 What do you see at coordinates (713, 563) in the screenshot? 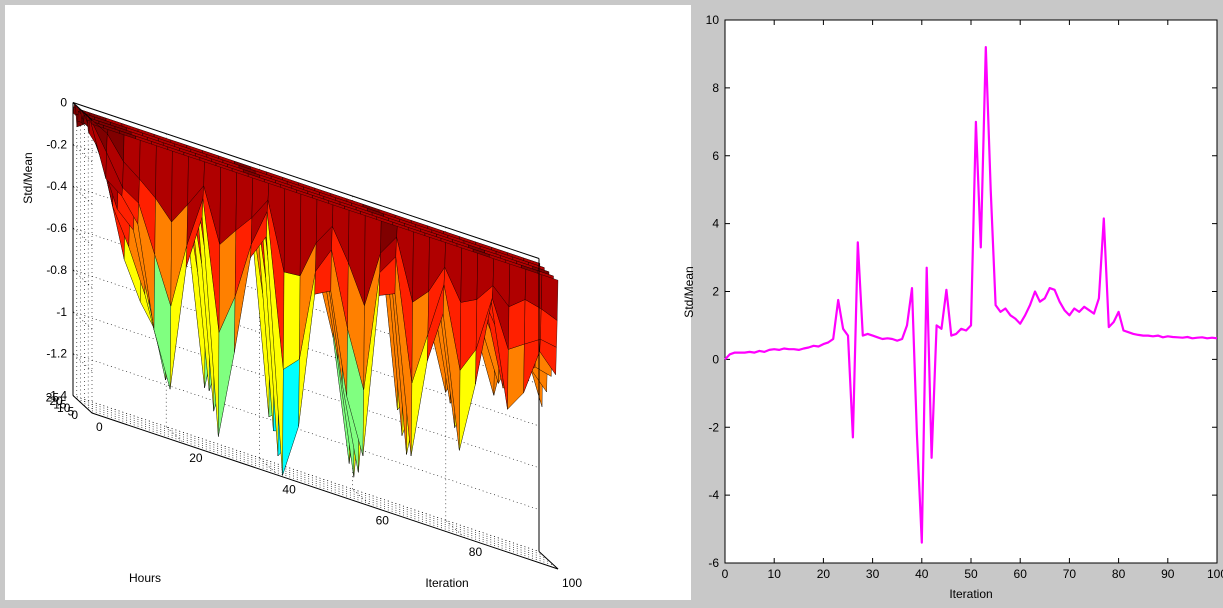
I see `y-tick-label: -6` at bounding box center [713, 563].